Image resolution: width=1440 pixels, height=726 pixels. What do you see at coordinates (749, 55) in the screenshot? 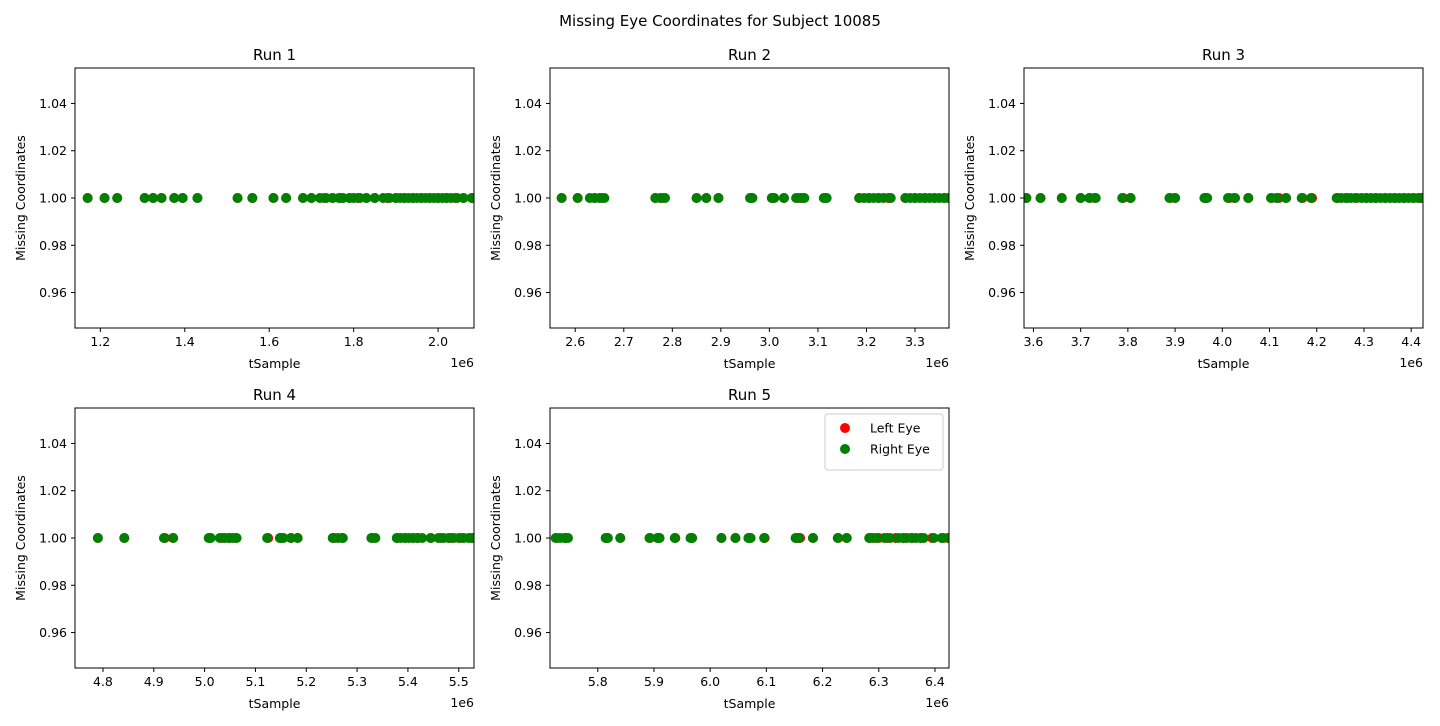
I see `subplot-title: Run 2` at bounding box center [749, 55].